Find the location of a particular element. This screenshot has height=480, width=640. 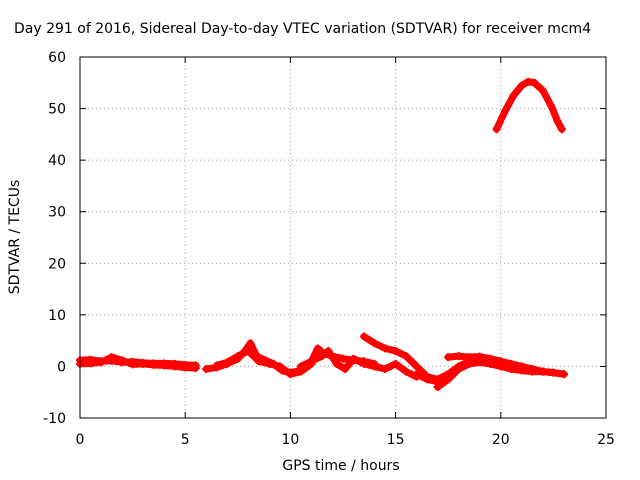

x-tick-label: 0 is located at coordinates (80, 440).